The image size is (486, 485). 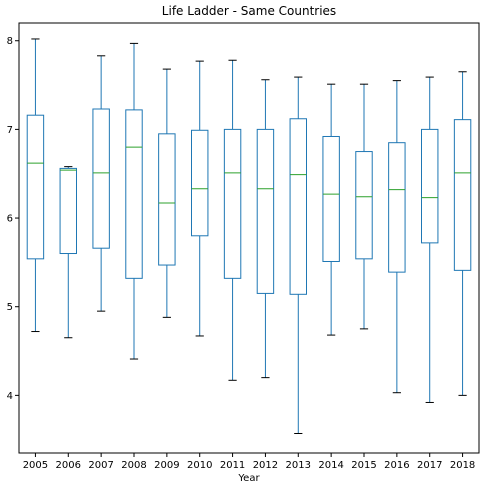 I want to click on x-axis-label: Year, so click(x=248, y=478).